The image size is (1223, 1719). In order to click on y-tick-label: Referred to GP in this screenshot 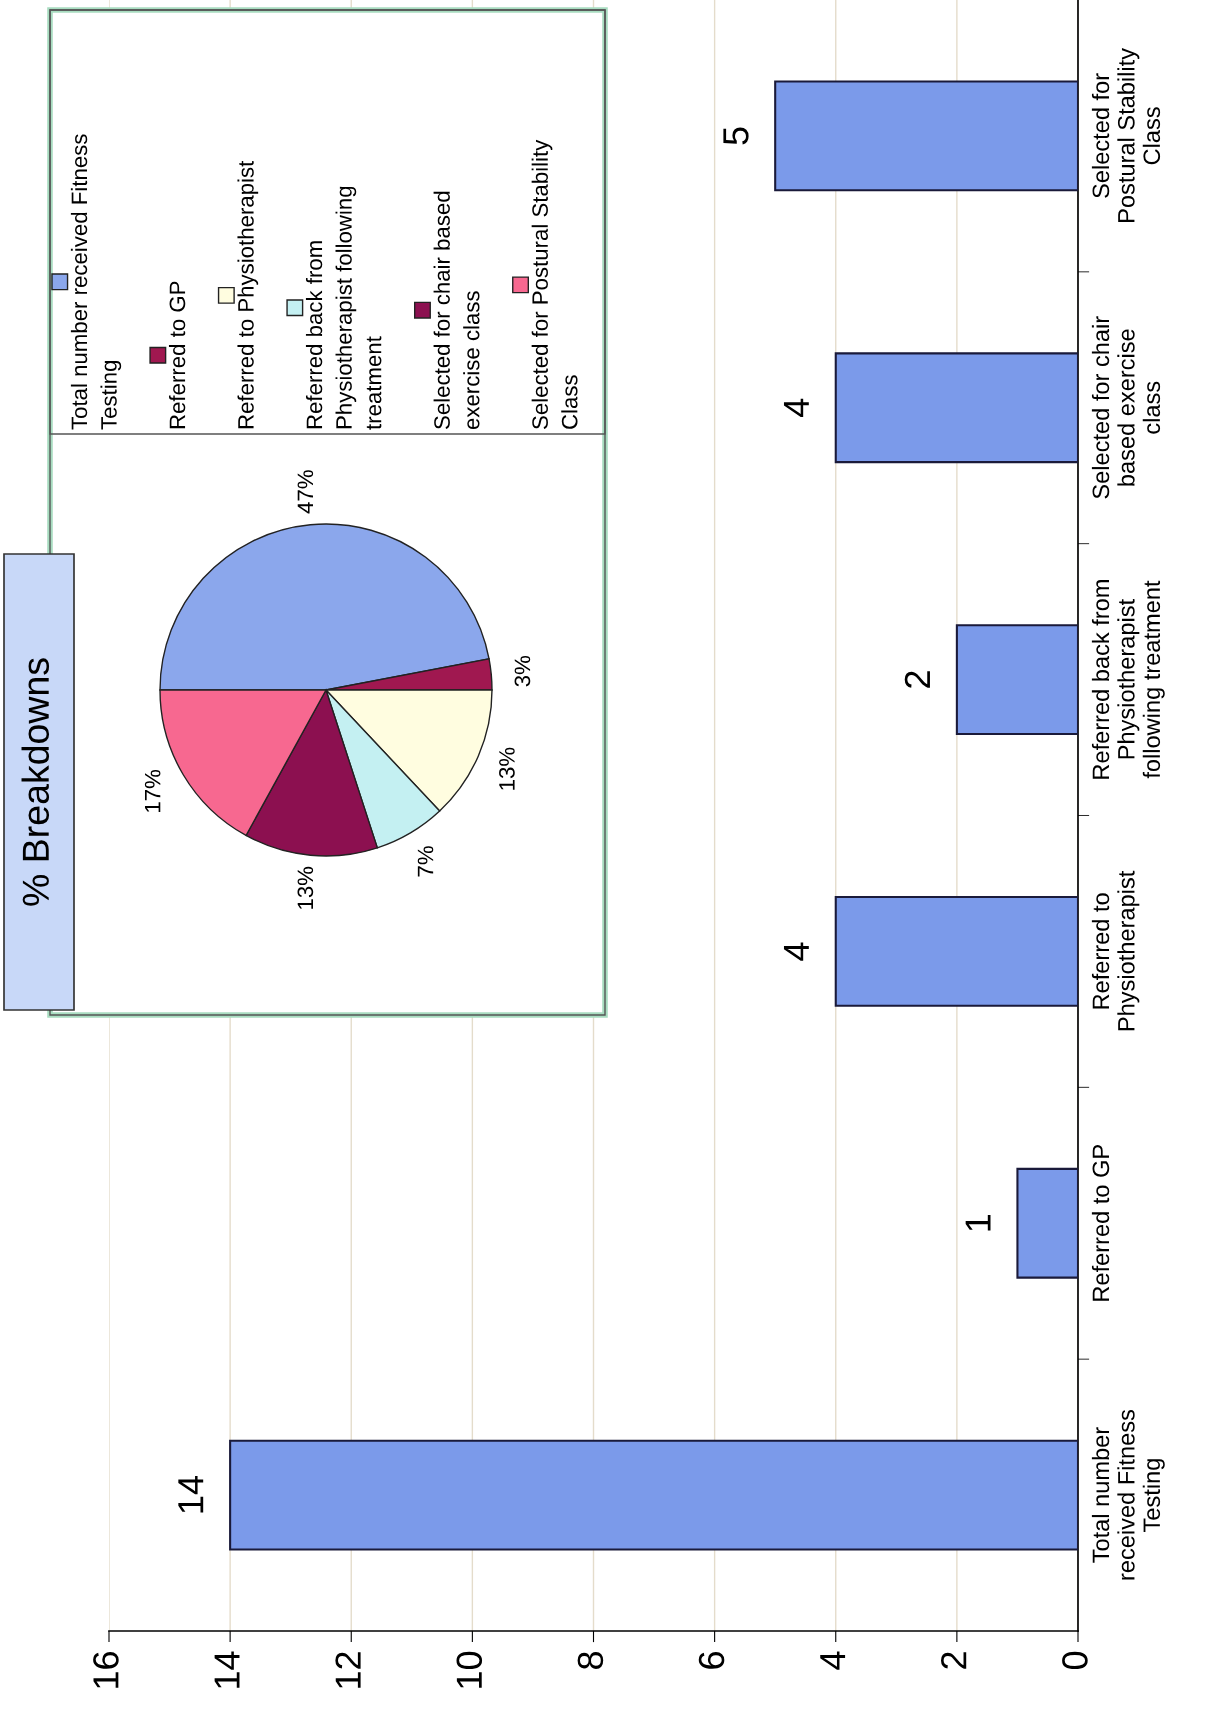, I will do `click(1100, 1223)`.